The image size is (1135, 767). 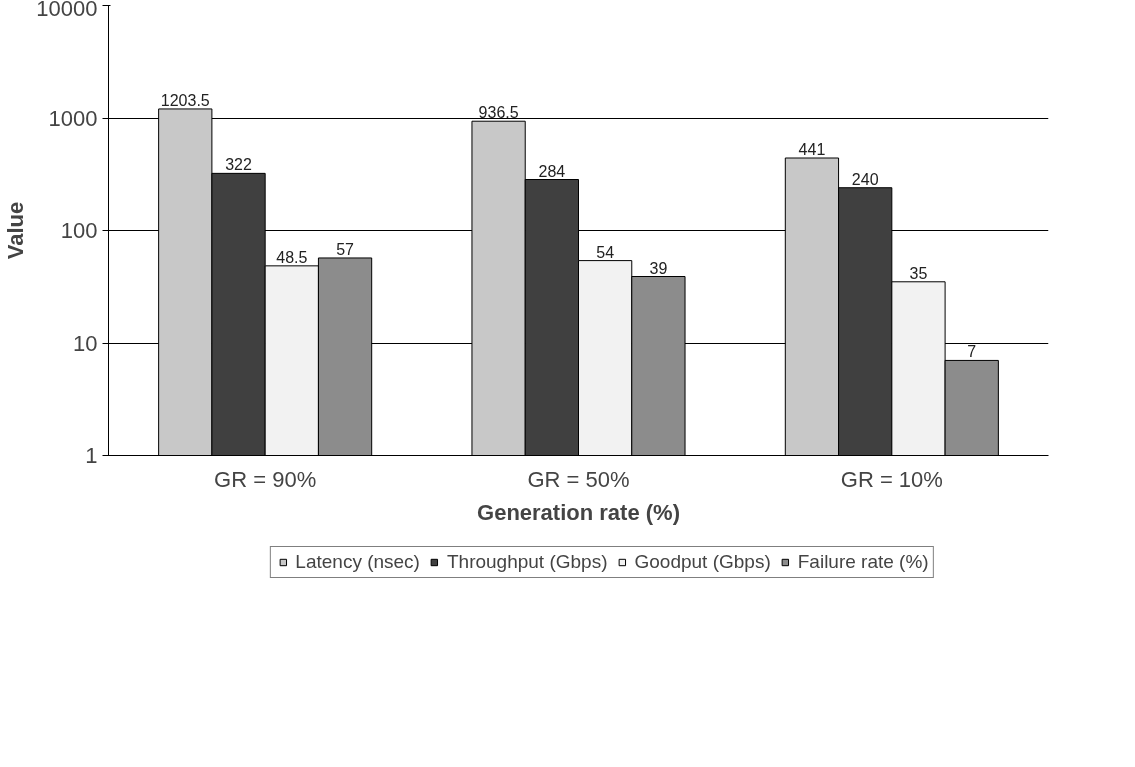 I want to click on y-tick-label: 100, so click(x=79, y=230).